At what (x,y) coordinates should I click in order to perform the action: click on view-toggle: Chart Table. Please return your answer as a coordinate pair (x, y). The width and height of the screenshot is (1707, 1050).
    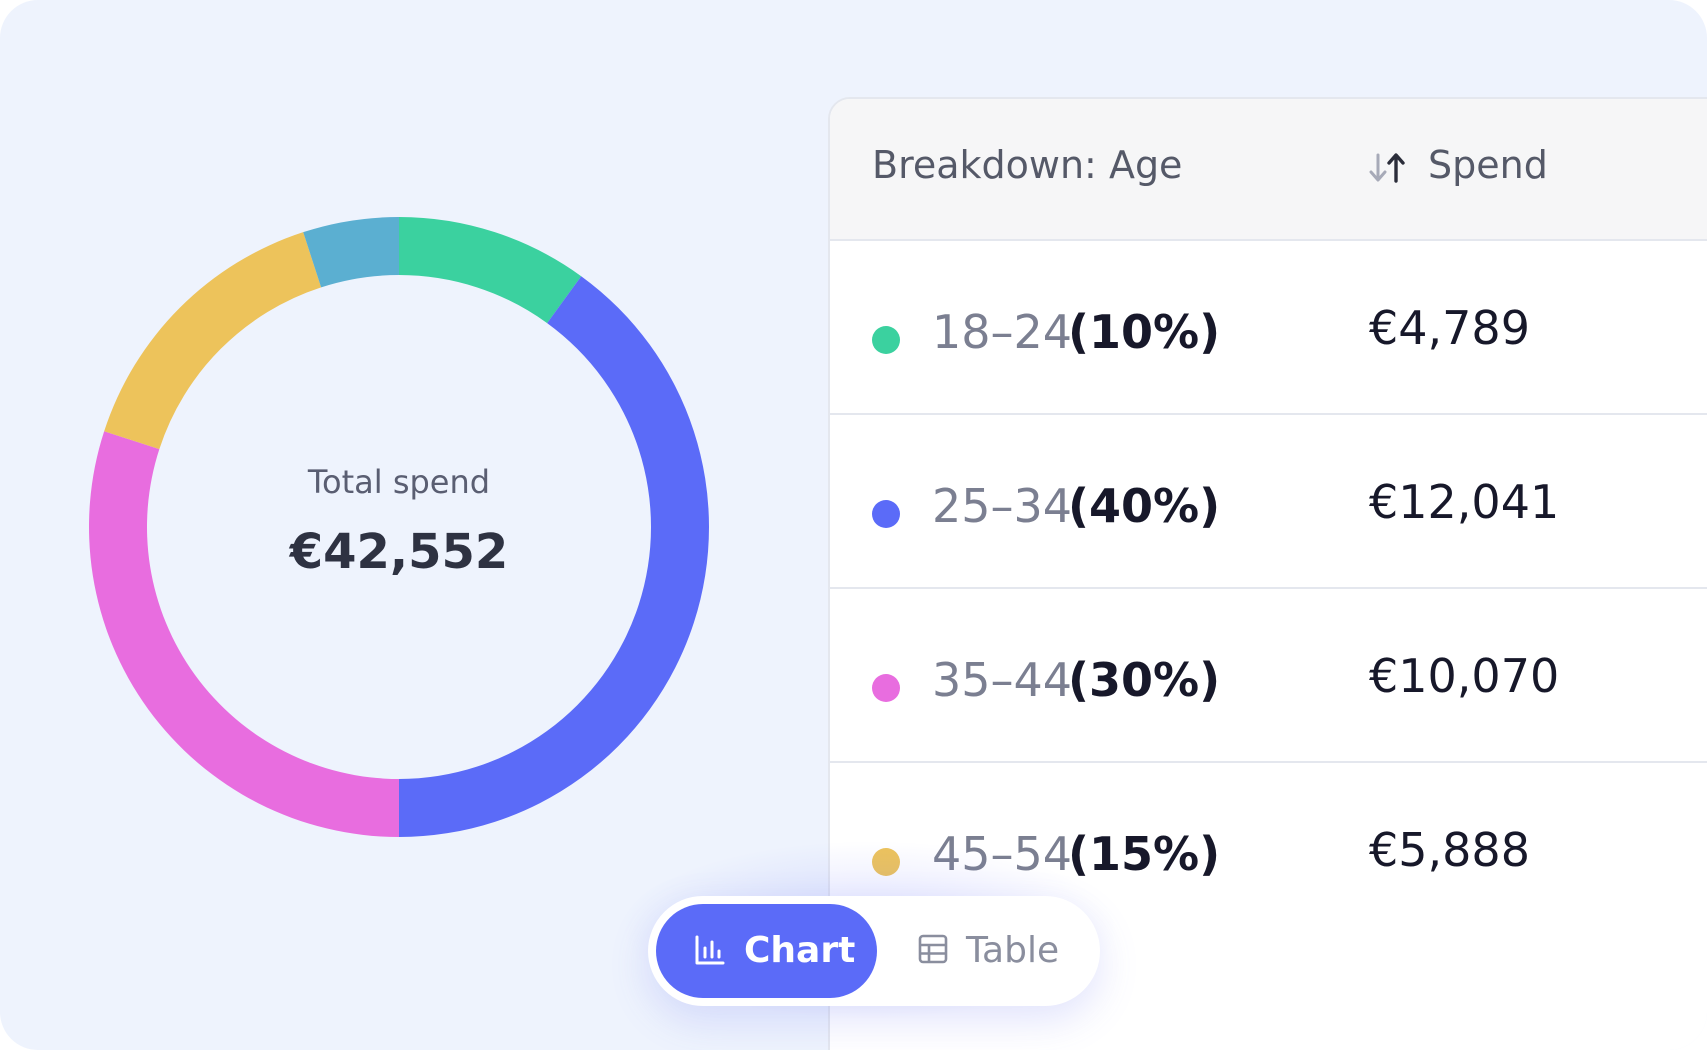
    Looking at the image, I should click on (874, 951).